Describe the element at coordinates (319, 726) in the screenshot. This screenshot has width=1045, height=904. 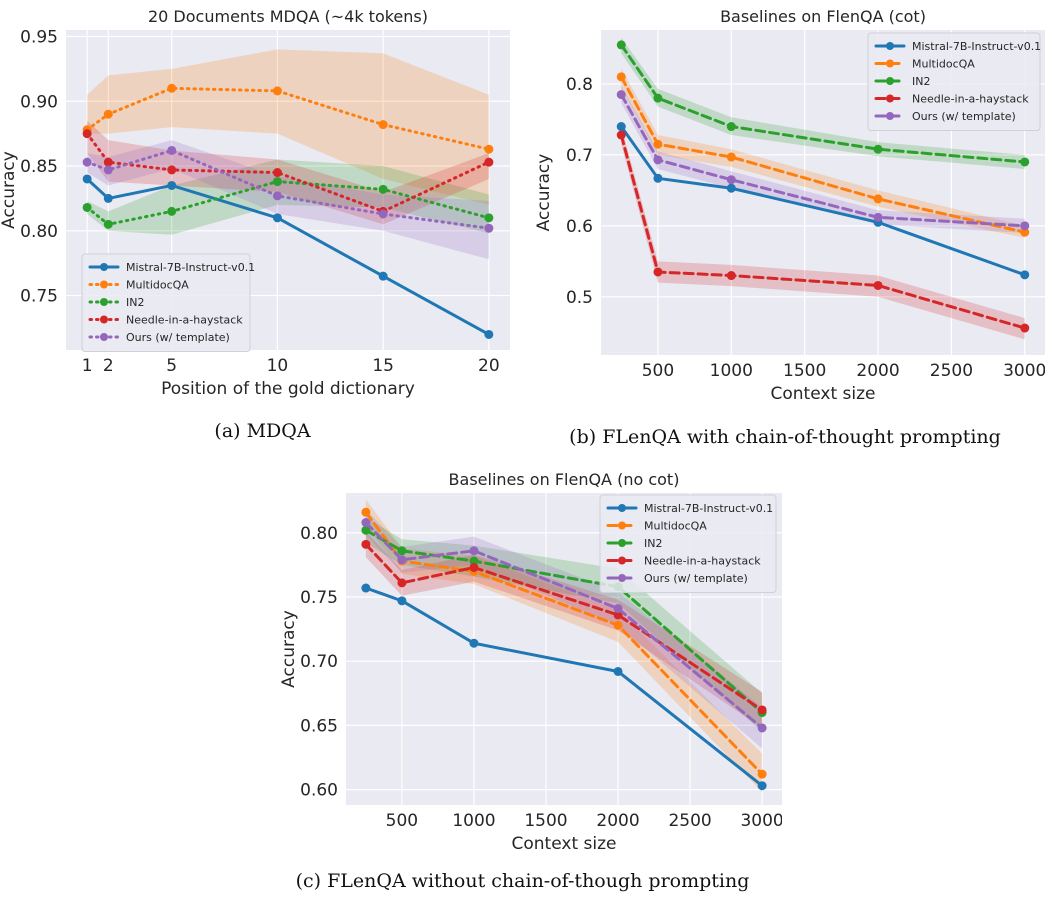
I see `y-tick-label: 0.65` at that location.